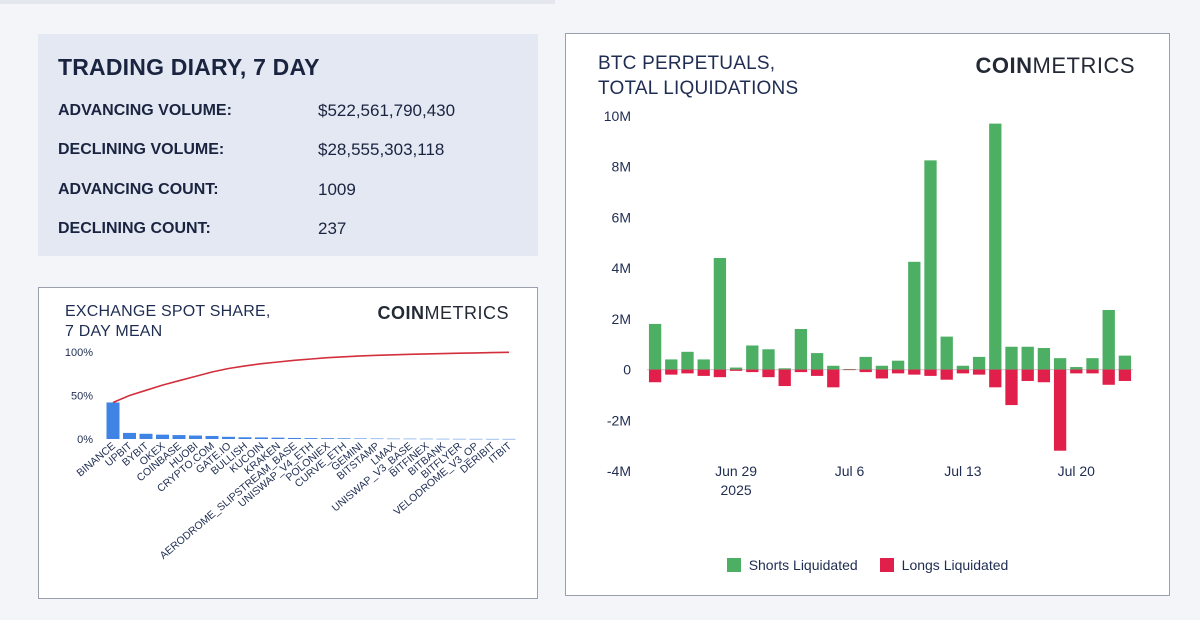  I want to click on longs-swatch, so click(886, 565).